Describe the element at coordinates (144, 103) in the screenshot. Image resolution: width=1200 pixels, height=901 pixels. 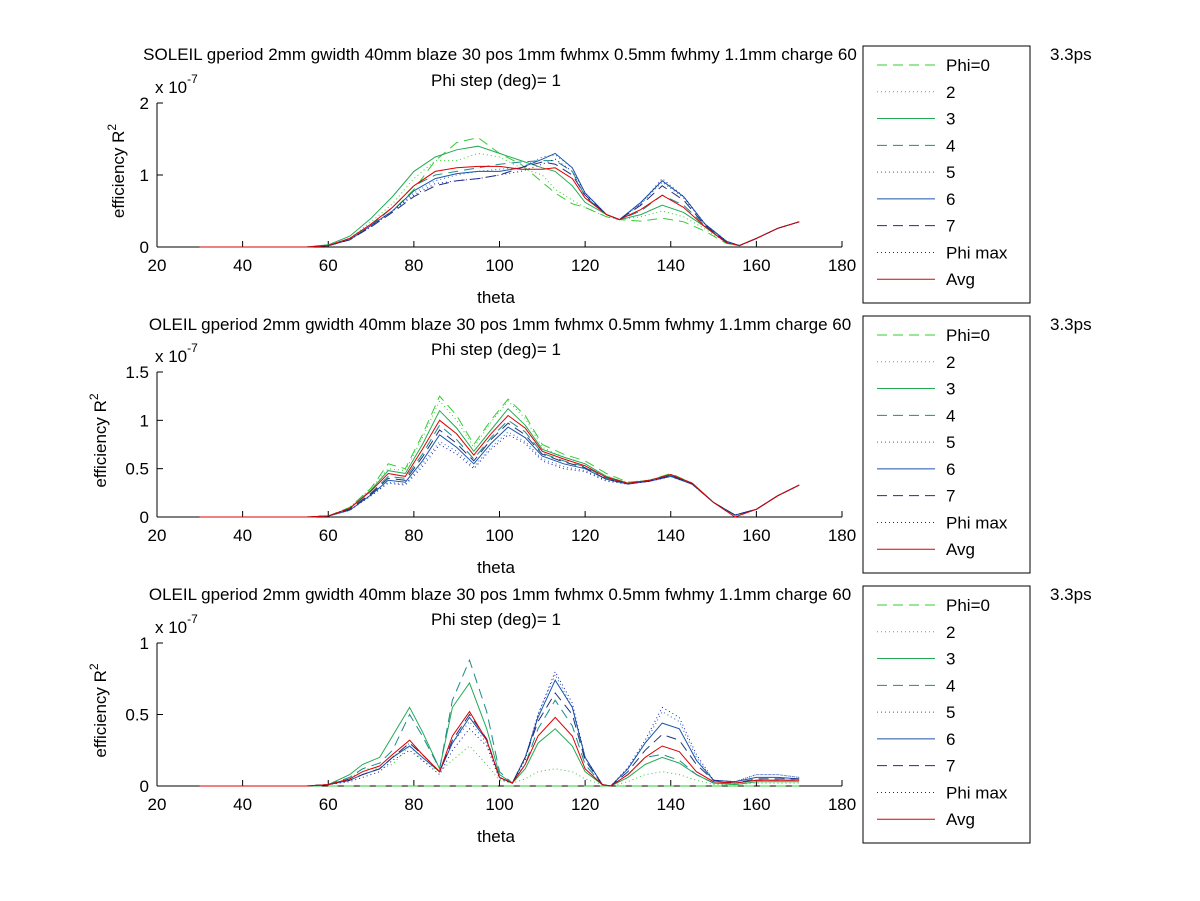
I see `y-tick-label: 2` at that location.